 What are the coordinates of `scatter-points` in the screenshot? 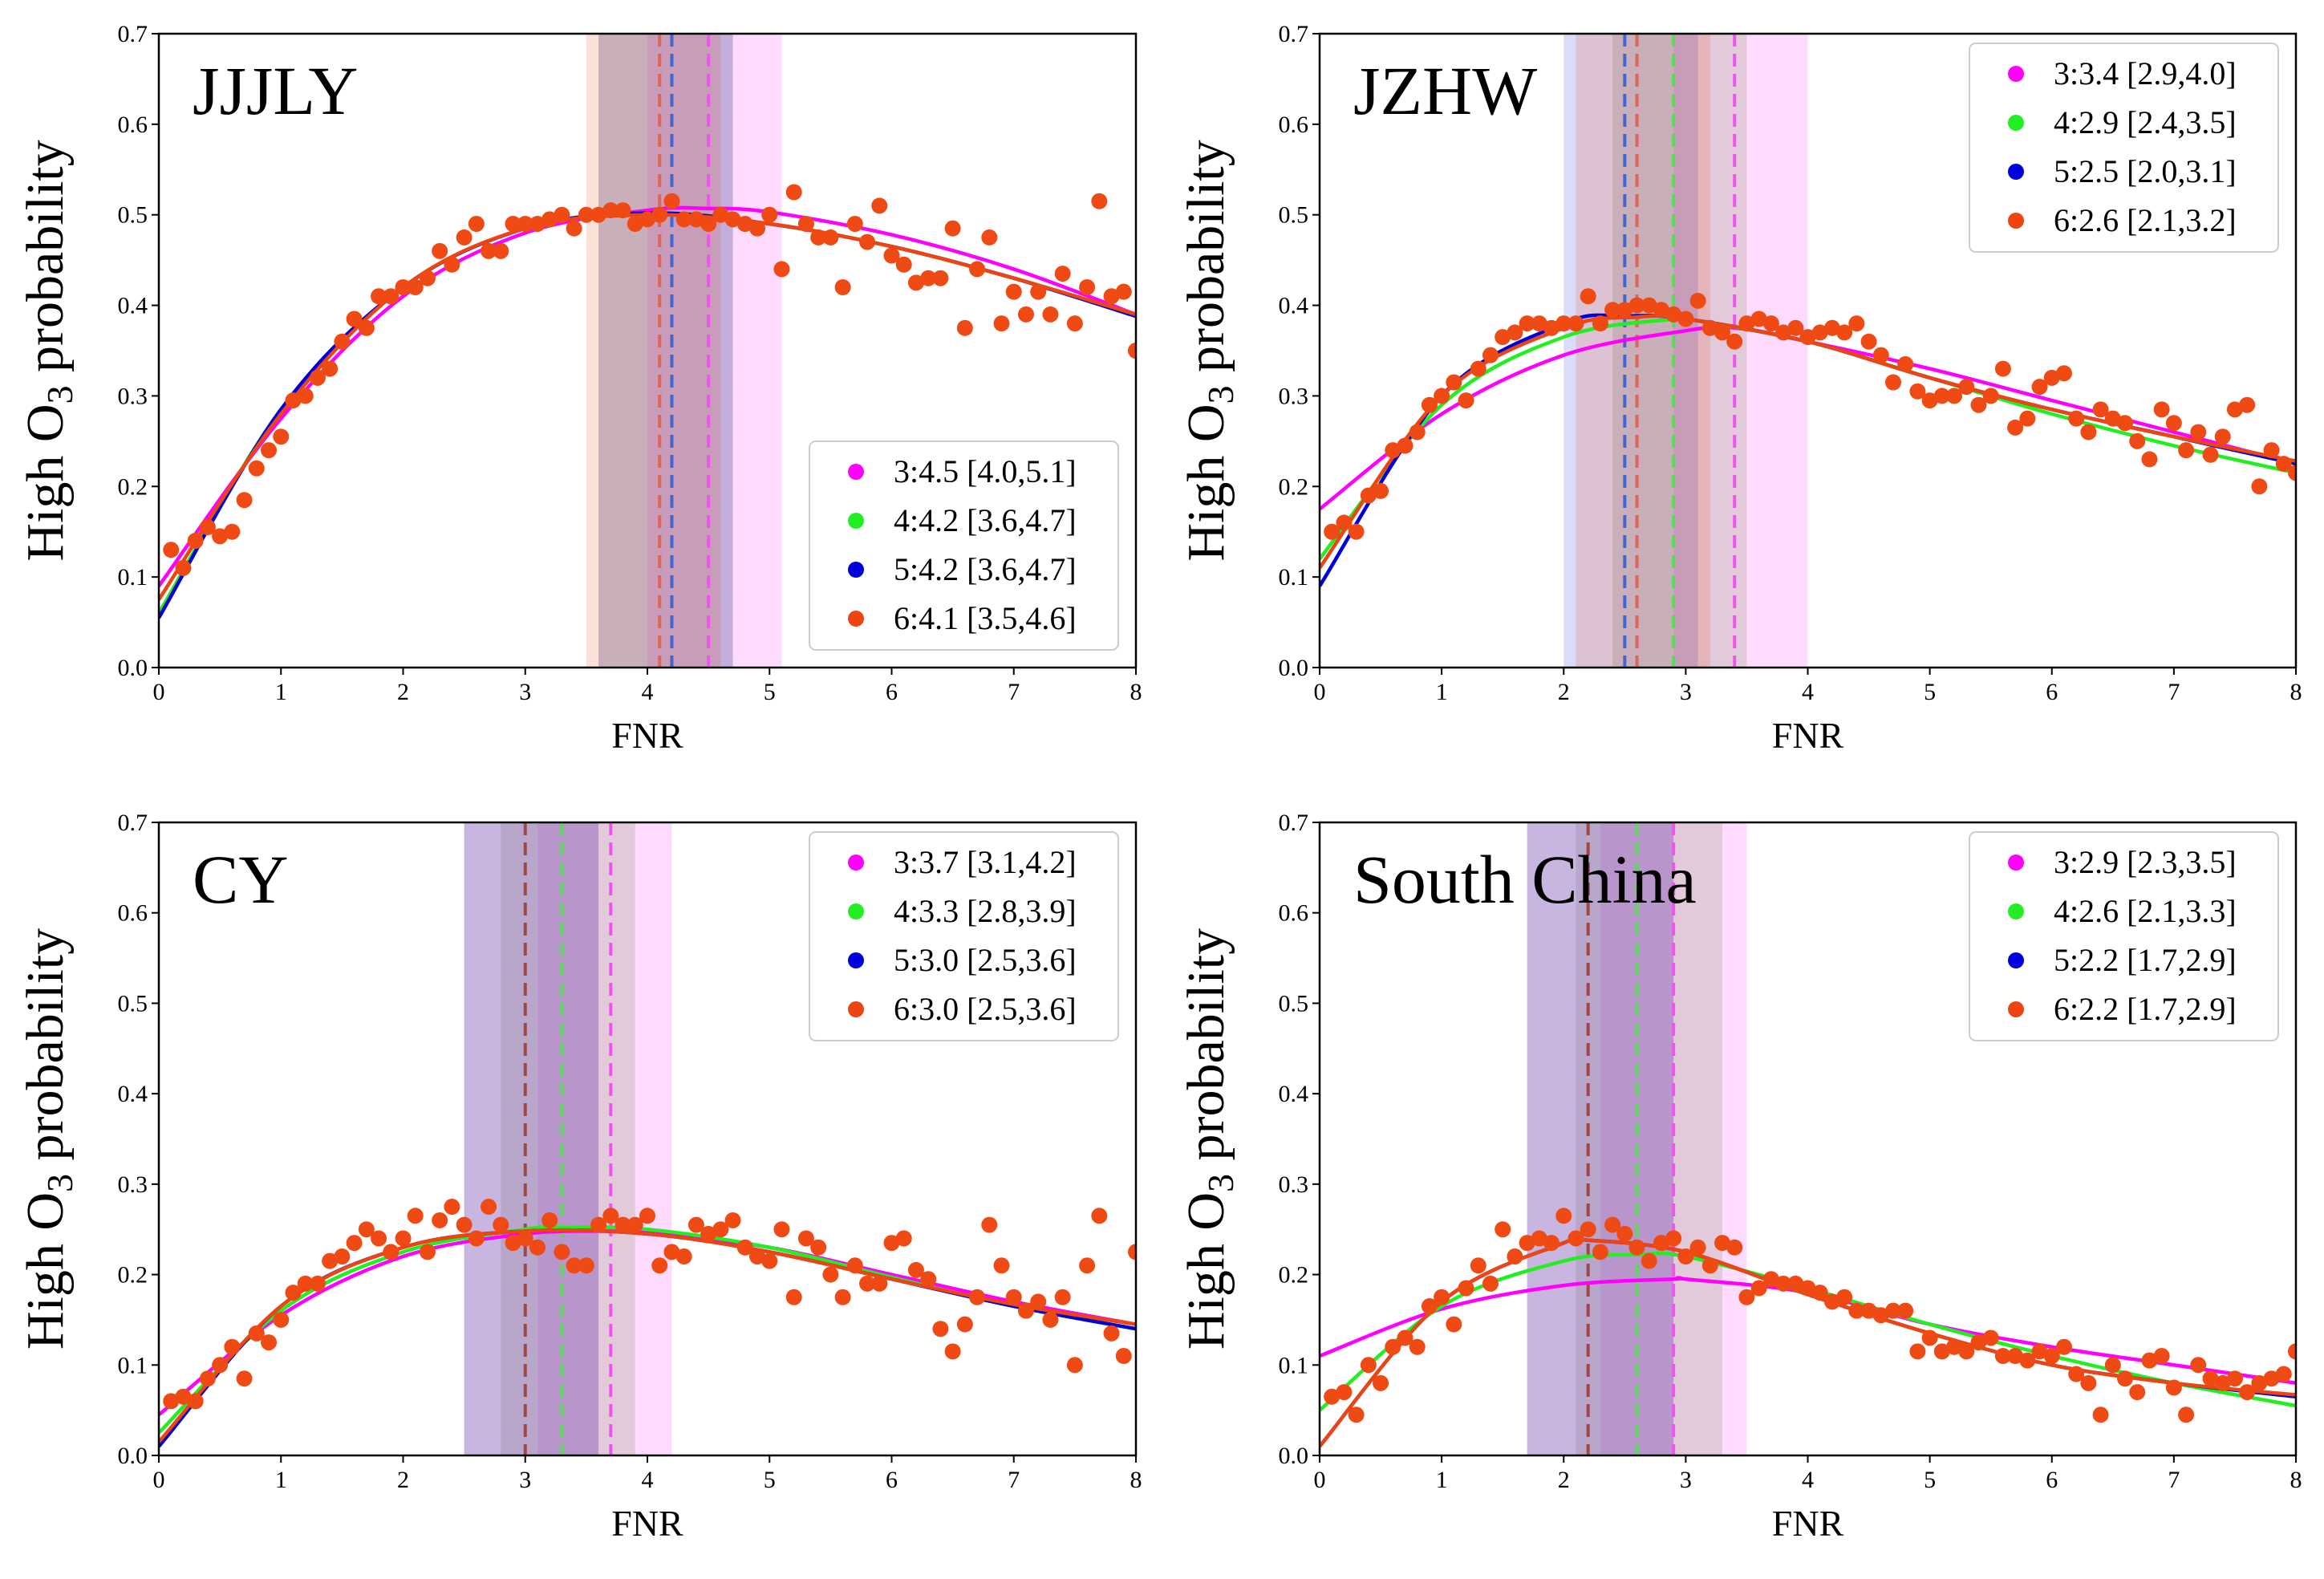 It's located at (649, 380).